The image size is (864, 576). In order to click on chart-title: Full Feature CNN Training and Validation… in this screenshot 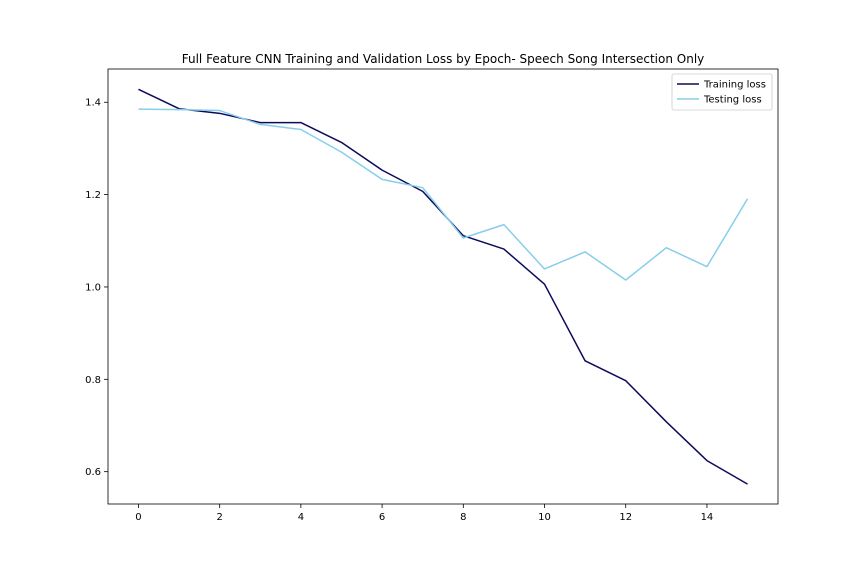, I will do `click(443, 59)`.